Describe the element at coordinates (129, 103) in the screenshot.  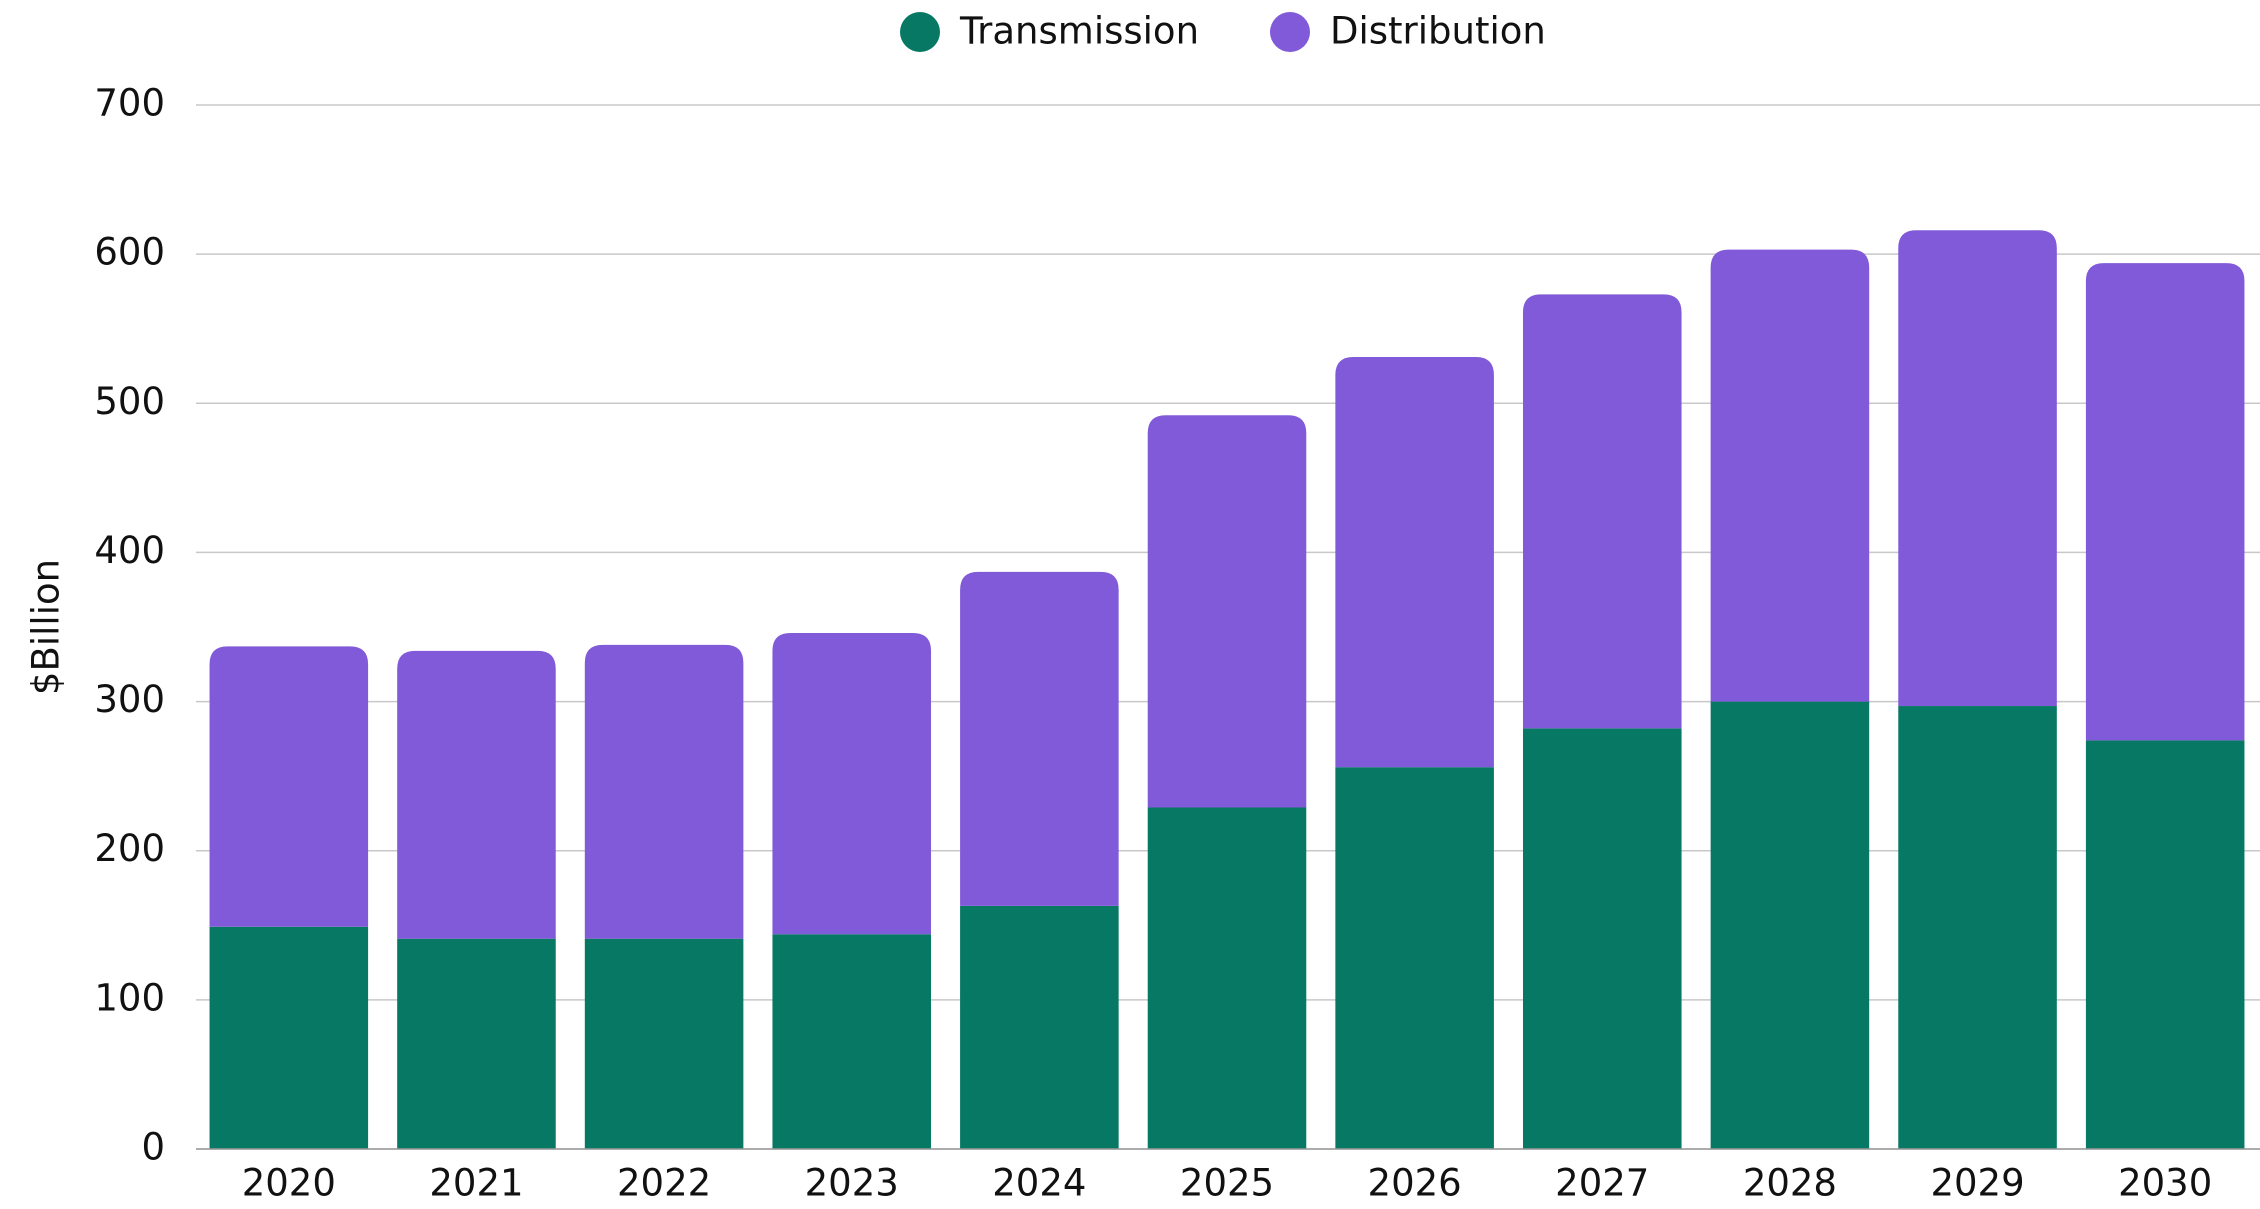
I see `y-tick-label: 700` at that location.